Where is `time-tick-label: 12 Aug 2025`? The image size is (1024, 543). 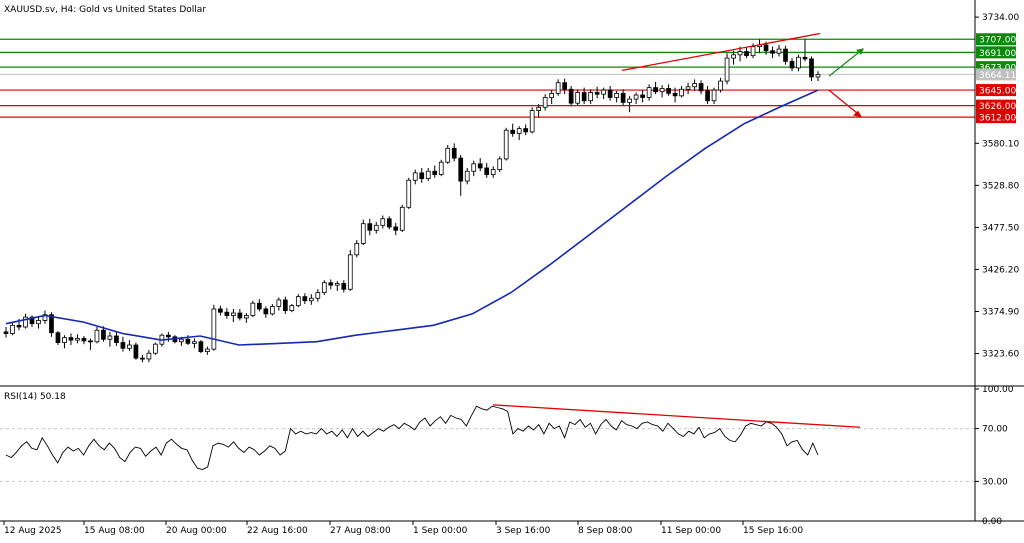
time-tick-label: 12 Aug 2025 is located at coordinates (33, 531).